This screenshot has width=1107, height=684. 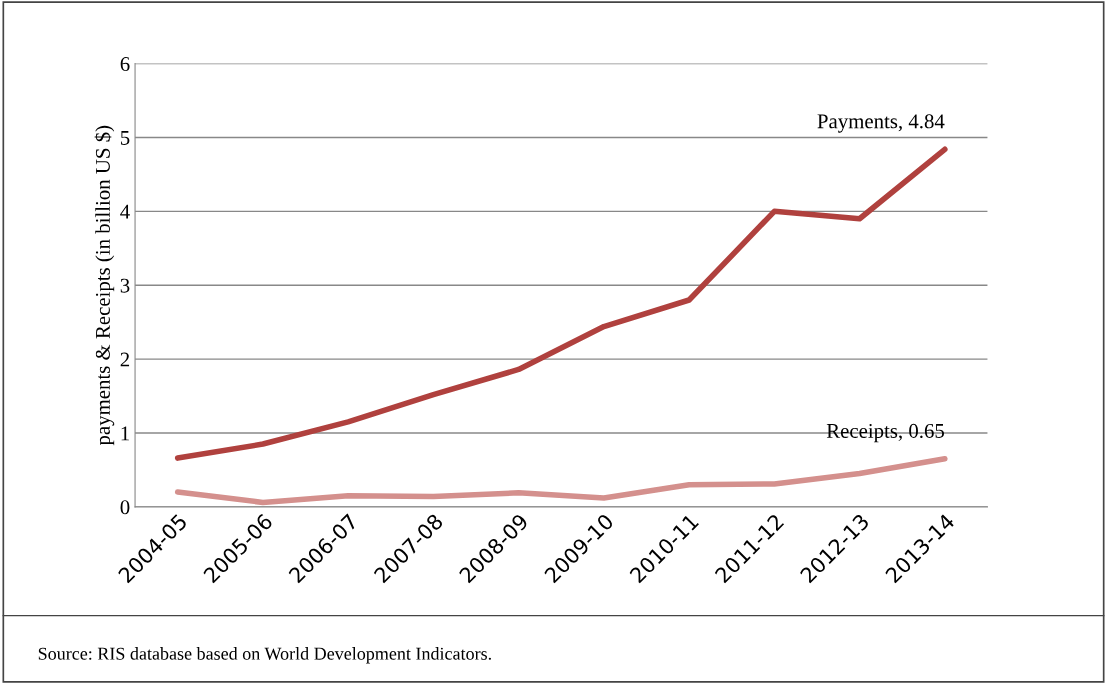 What do you see at coordinates (125, 285) in the screenshot?
I see `y-tick-label: 3` at bounding box center [125, 285].